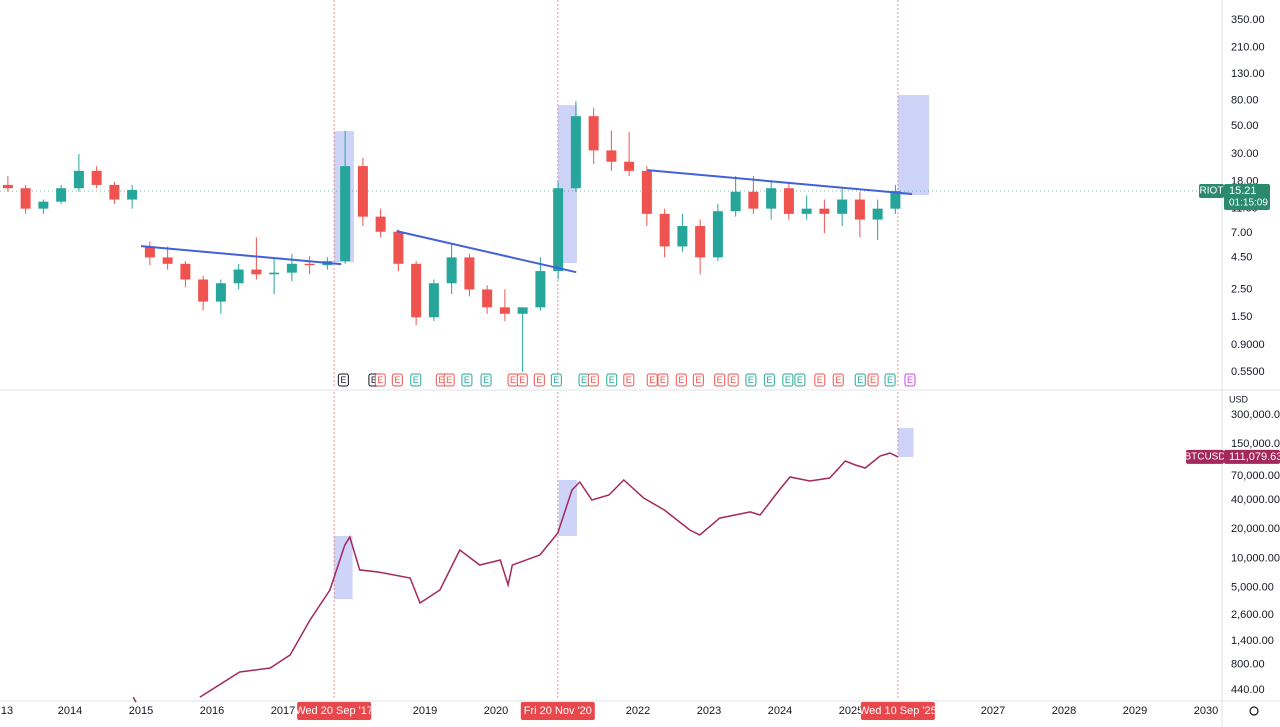  I want to click on y-tick-label: 130.00, so click(1248, 74).